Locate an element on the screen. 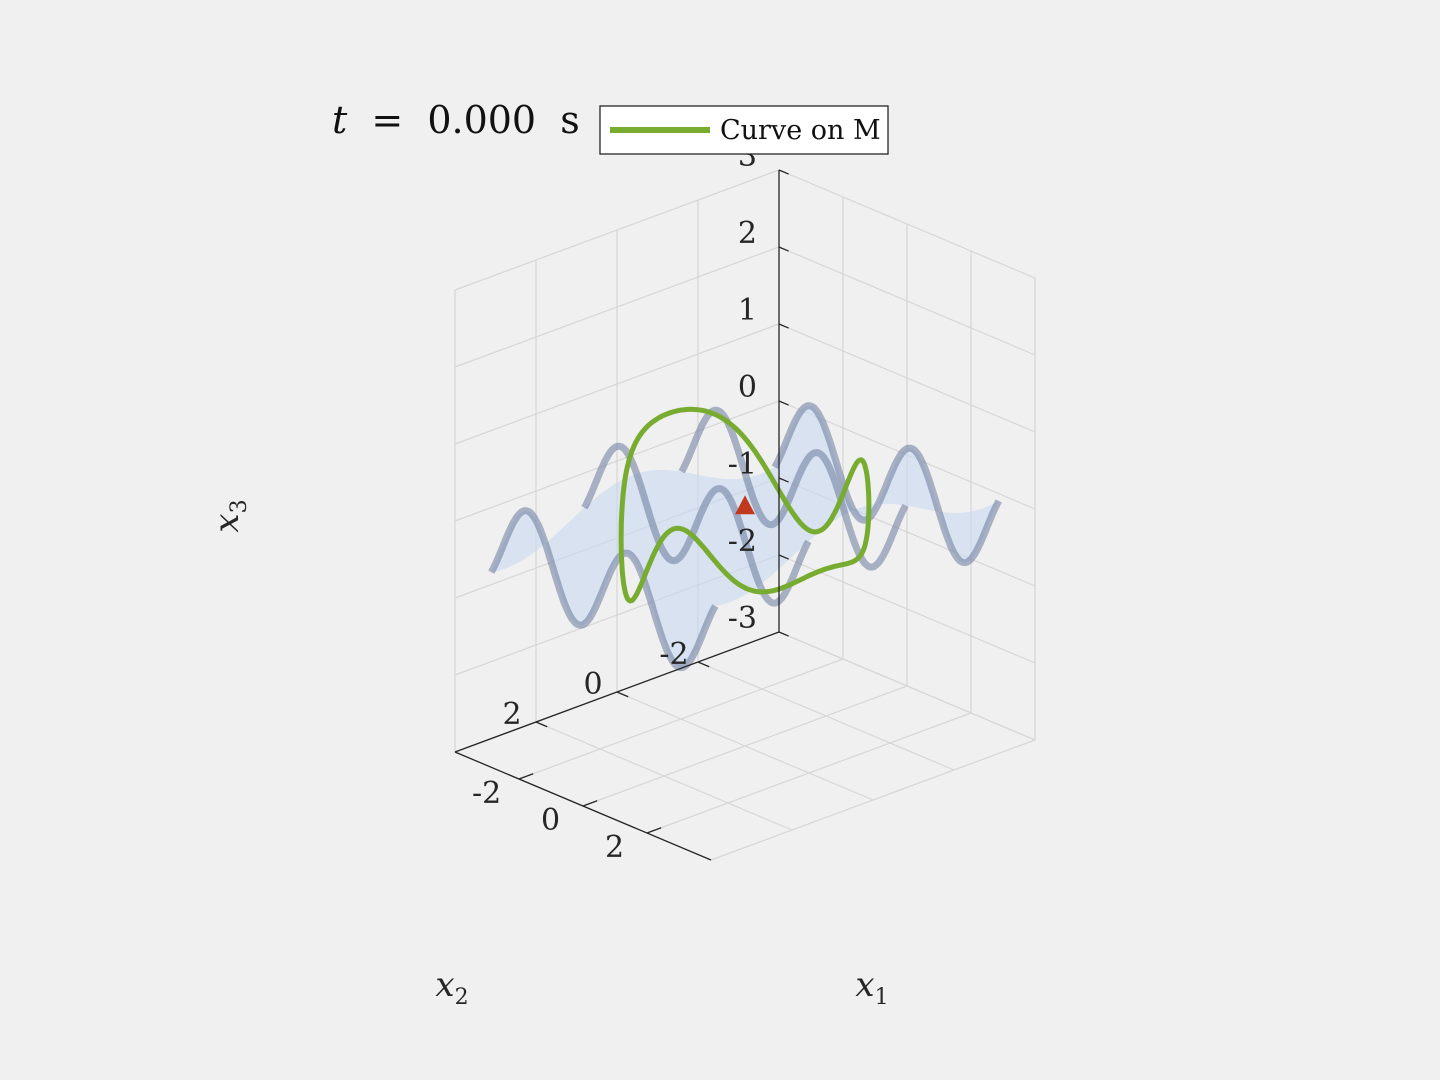  title-value: 0.000 is located at coordinates (481, 120).